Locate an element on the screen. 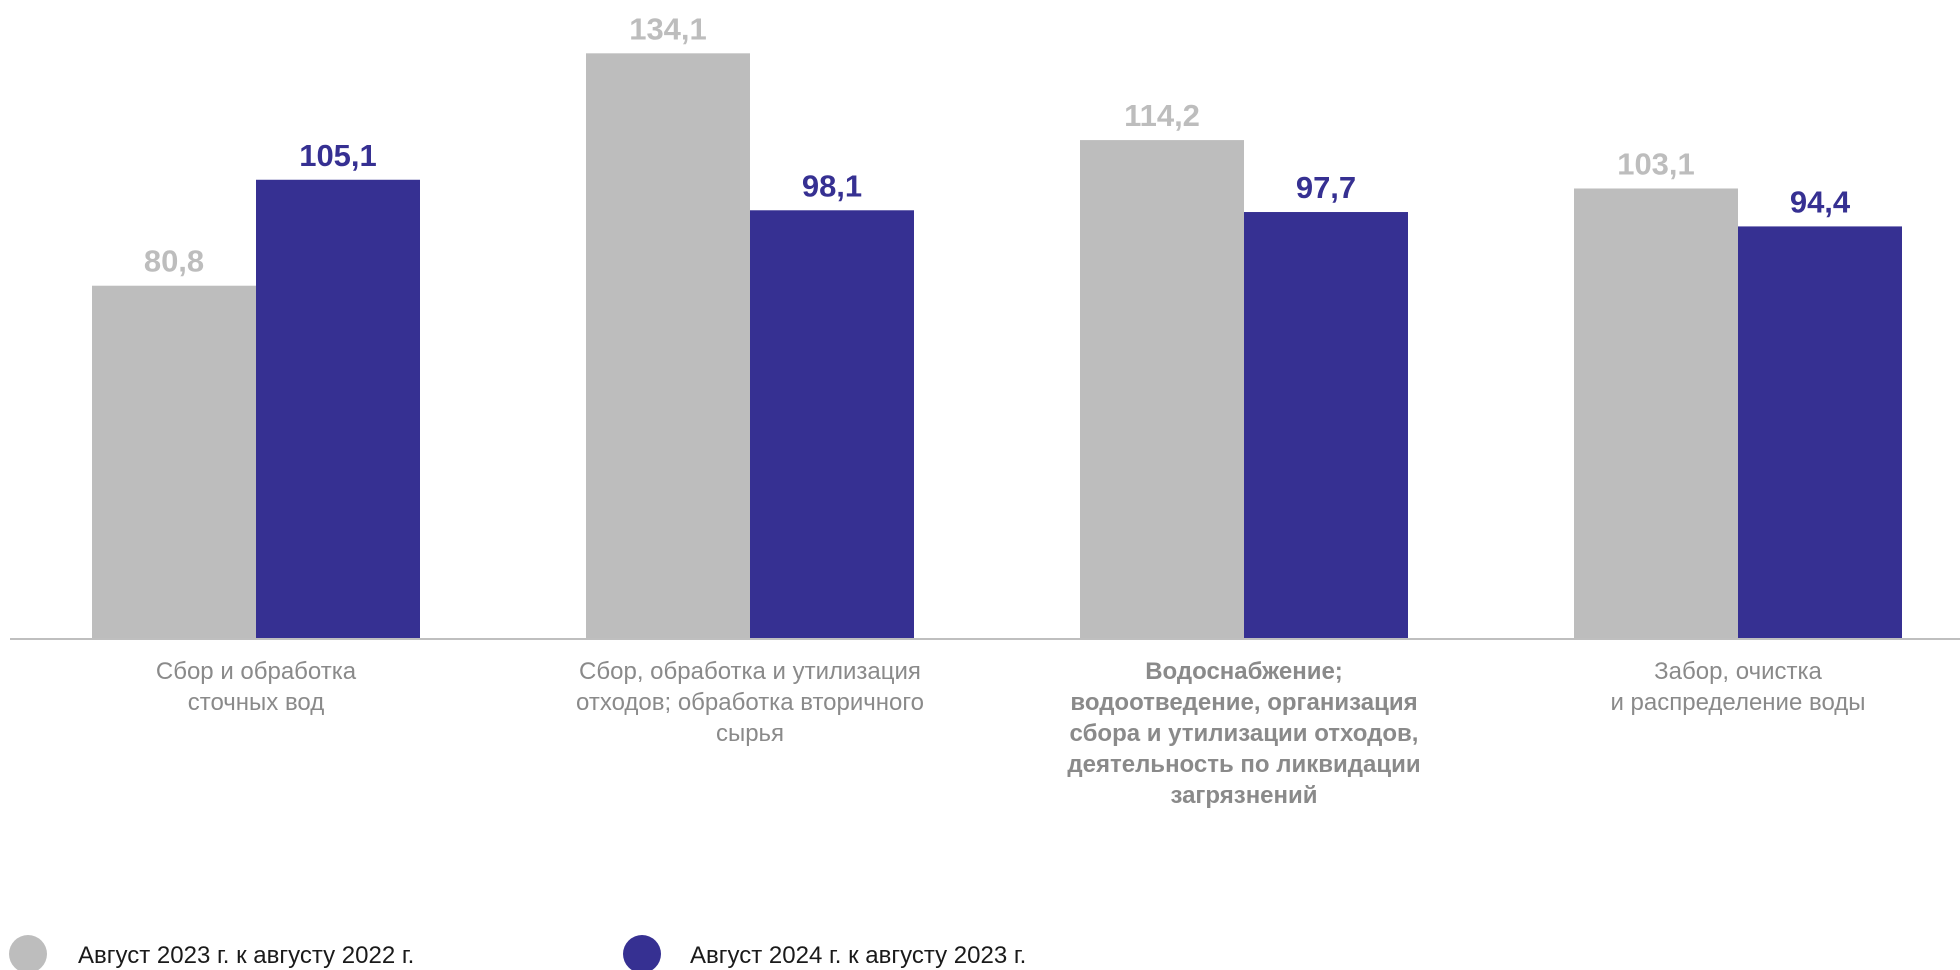 This screenshot has height=970, width=1960. data-label-2023-cat-2: 134,1 is located at coordinates (668, 28).